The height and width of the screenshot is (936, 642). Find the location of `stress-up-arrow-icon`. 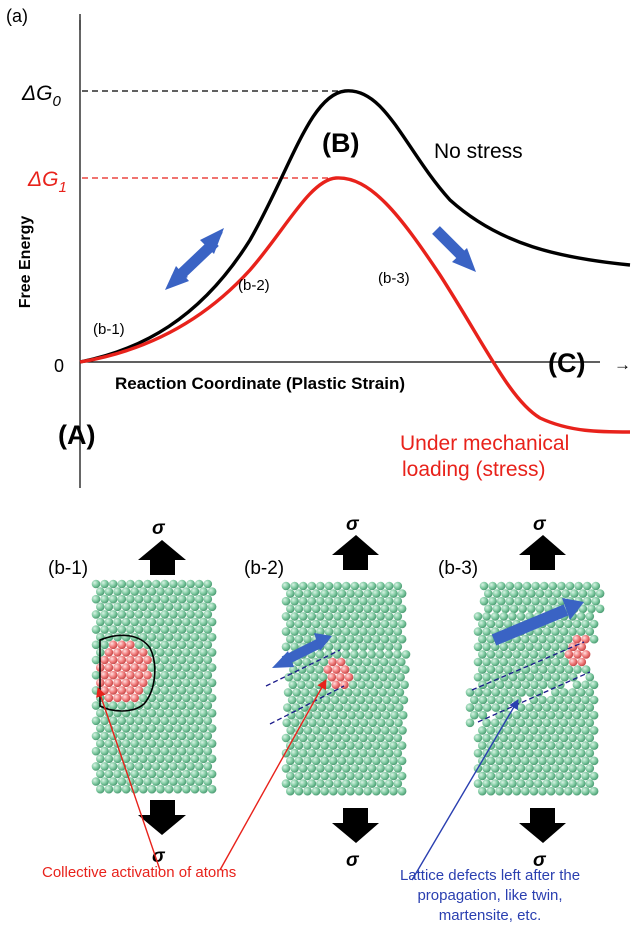

stress-up-arrow-icon is located at coordinates (542, 552).